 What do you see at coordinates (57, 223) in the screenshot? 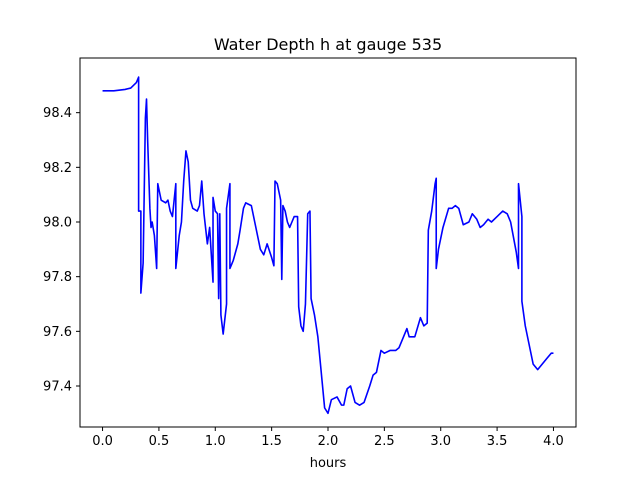
I see `y-tick-label: 98.0` at bounding box center [57, 223].